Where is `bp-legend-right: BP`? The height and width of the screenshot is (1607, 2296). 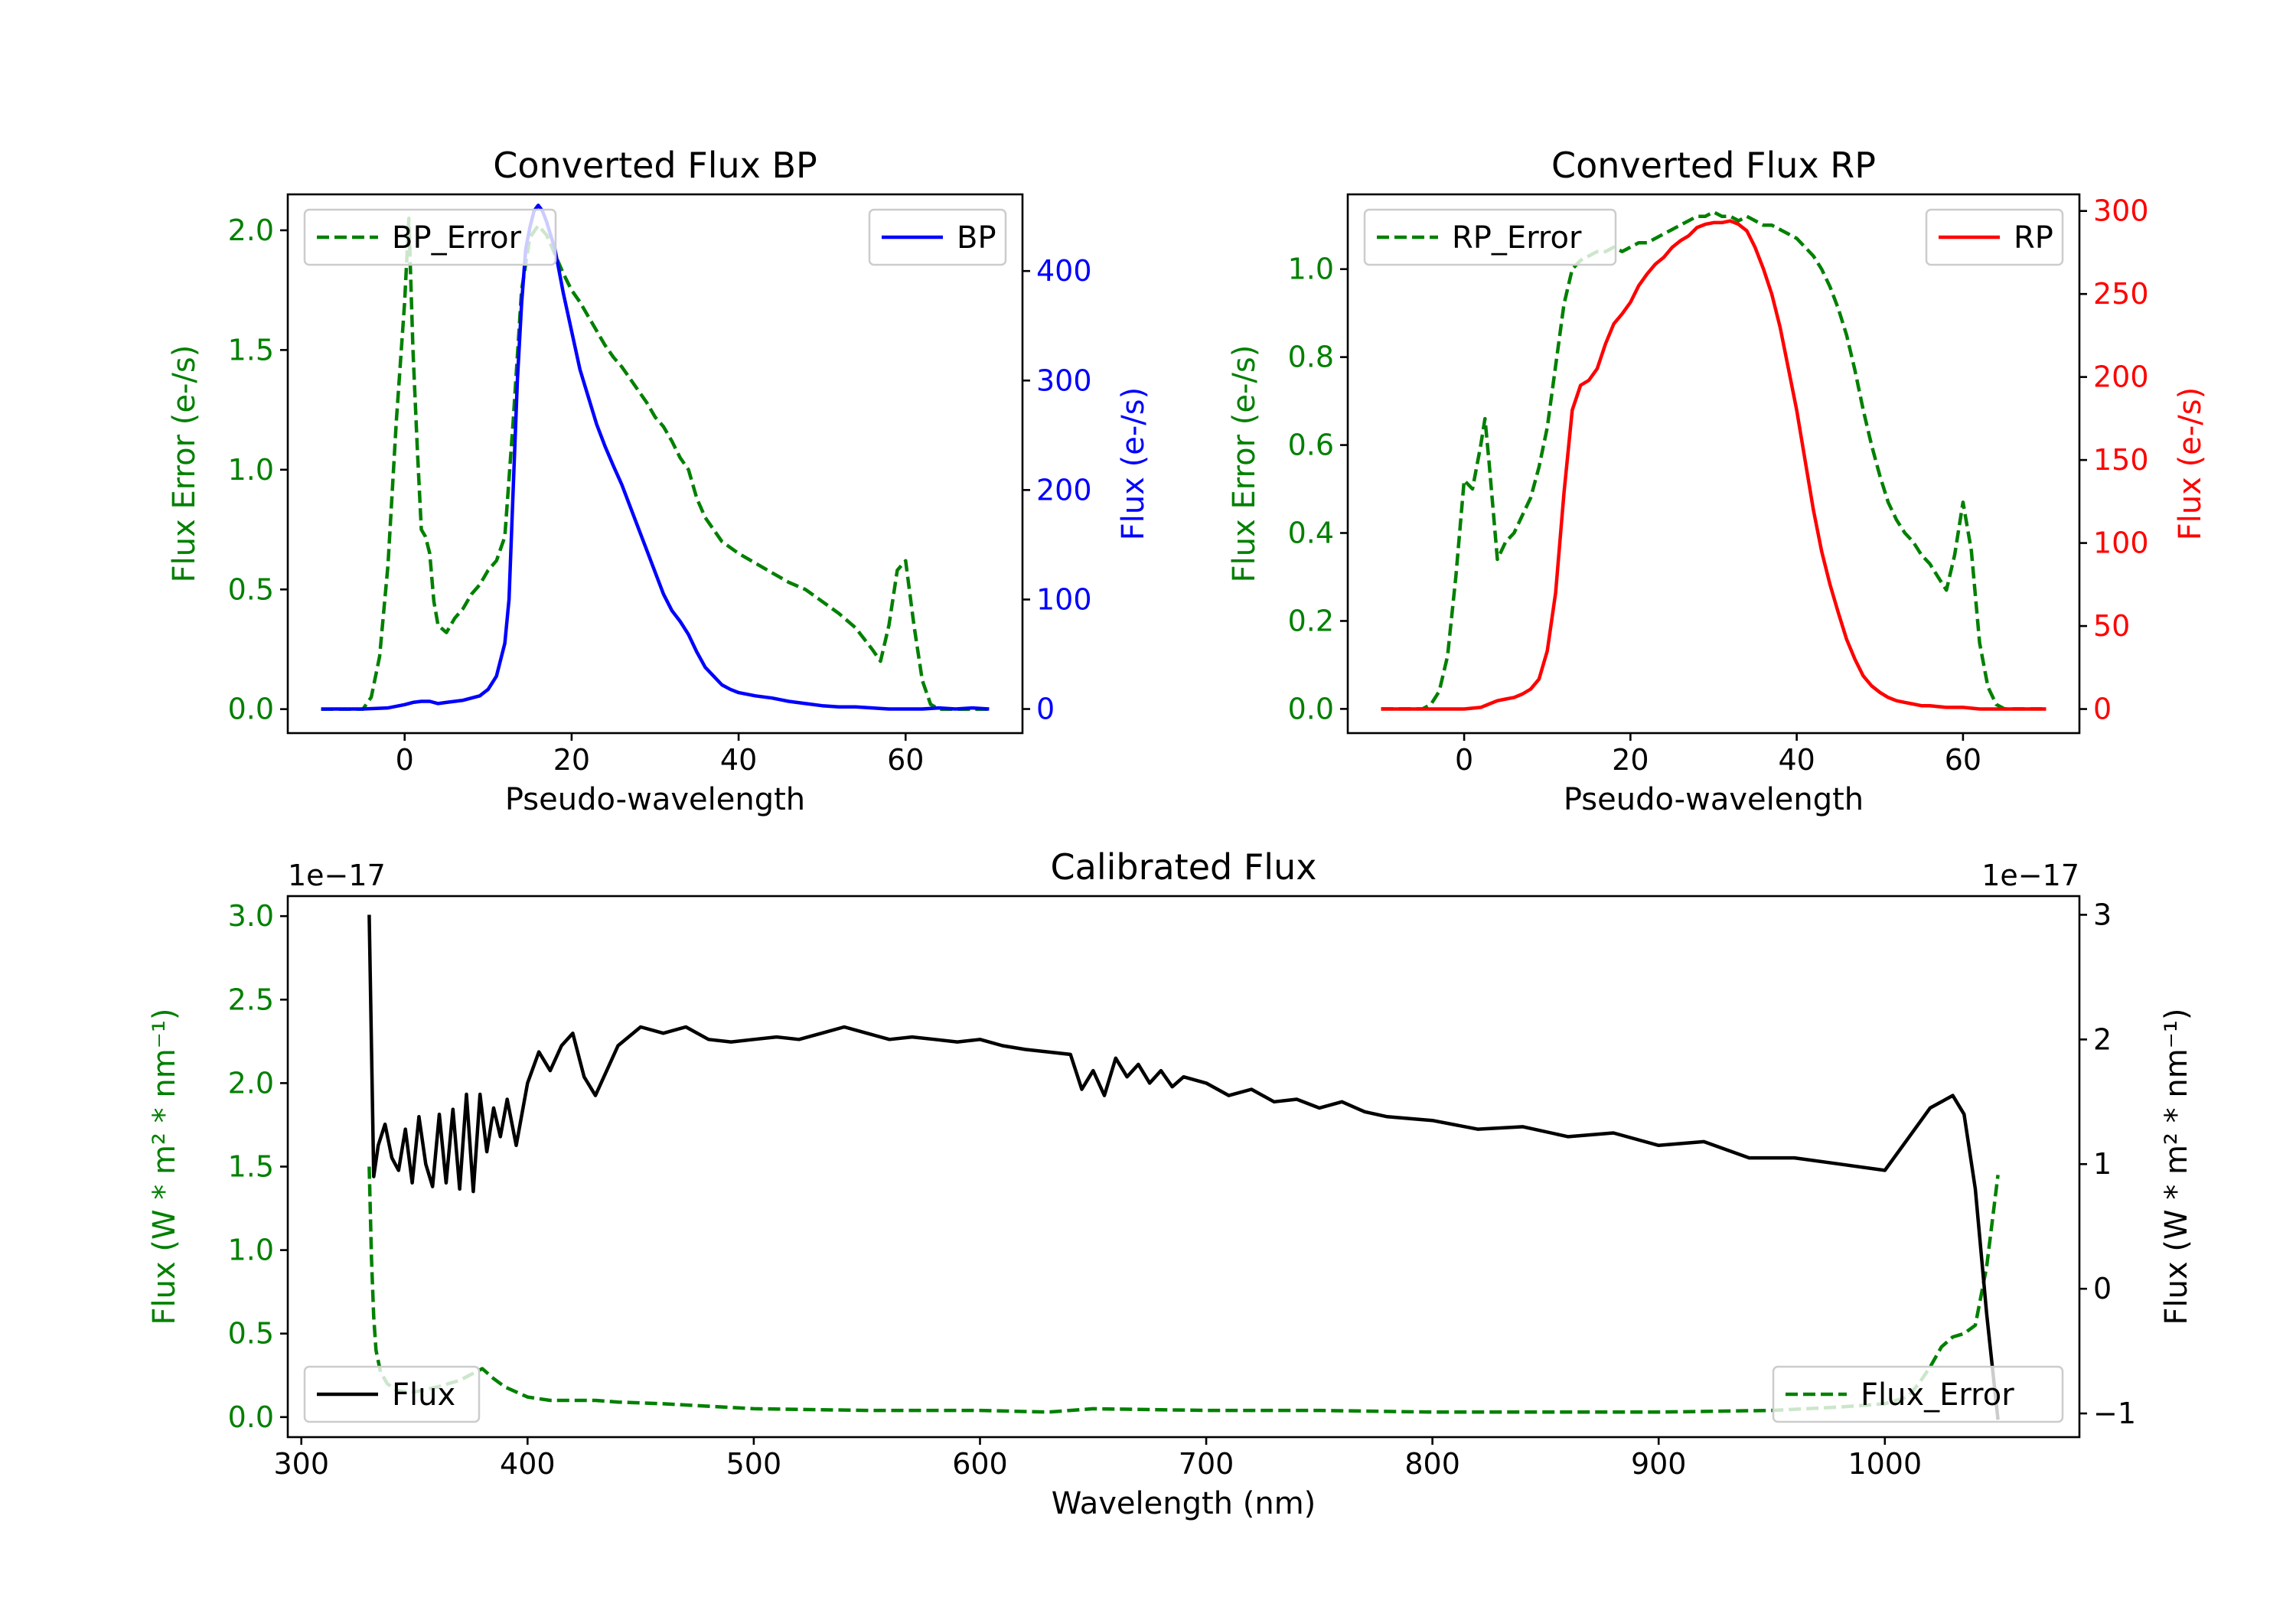 bp-legend-right: BP is located at coordinates (937, 237).